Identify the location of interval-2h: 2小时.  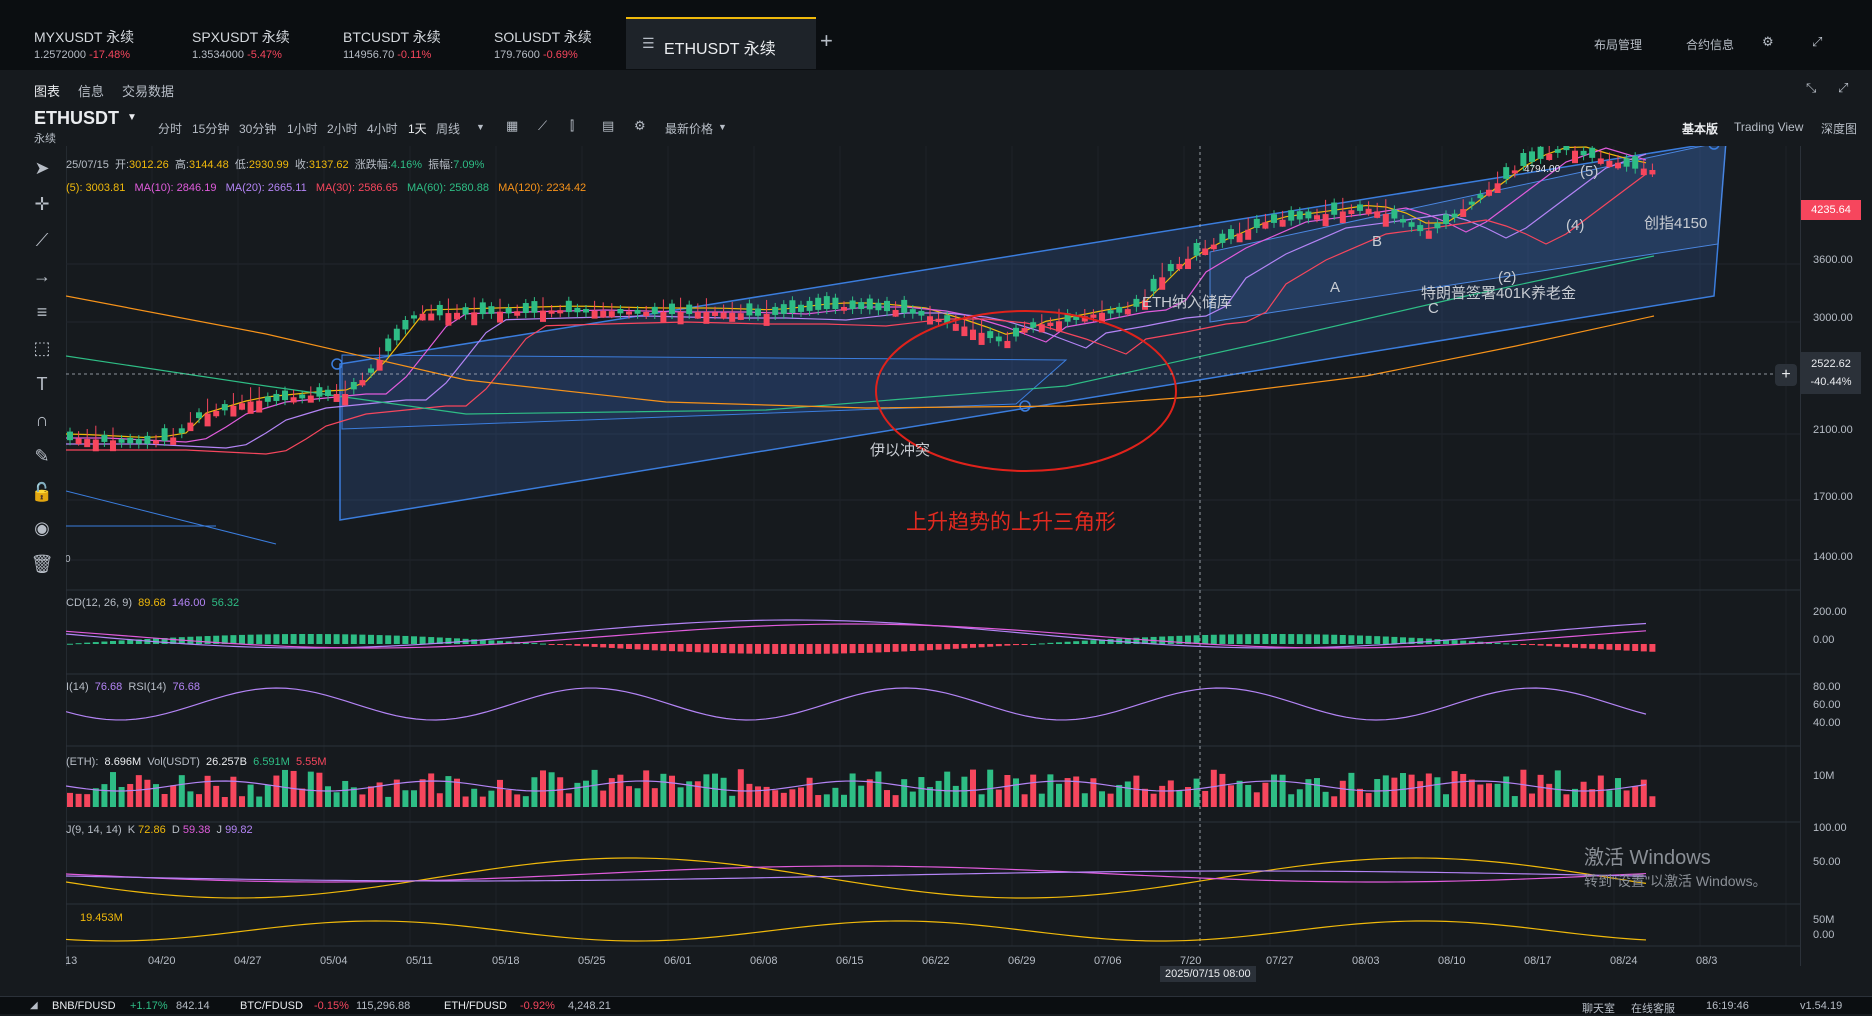
(342, 129).